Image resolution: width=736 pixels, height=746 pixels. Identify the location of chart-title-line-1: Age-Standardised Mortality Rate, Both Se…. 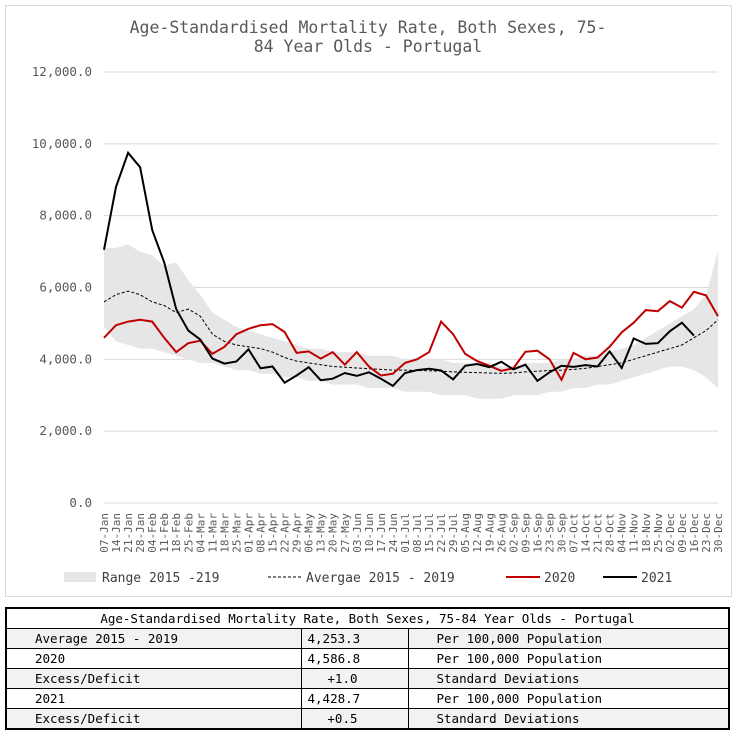
(368, 27).